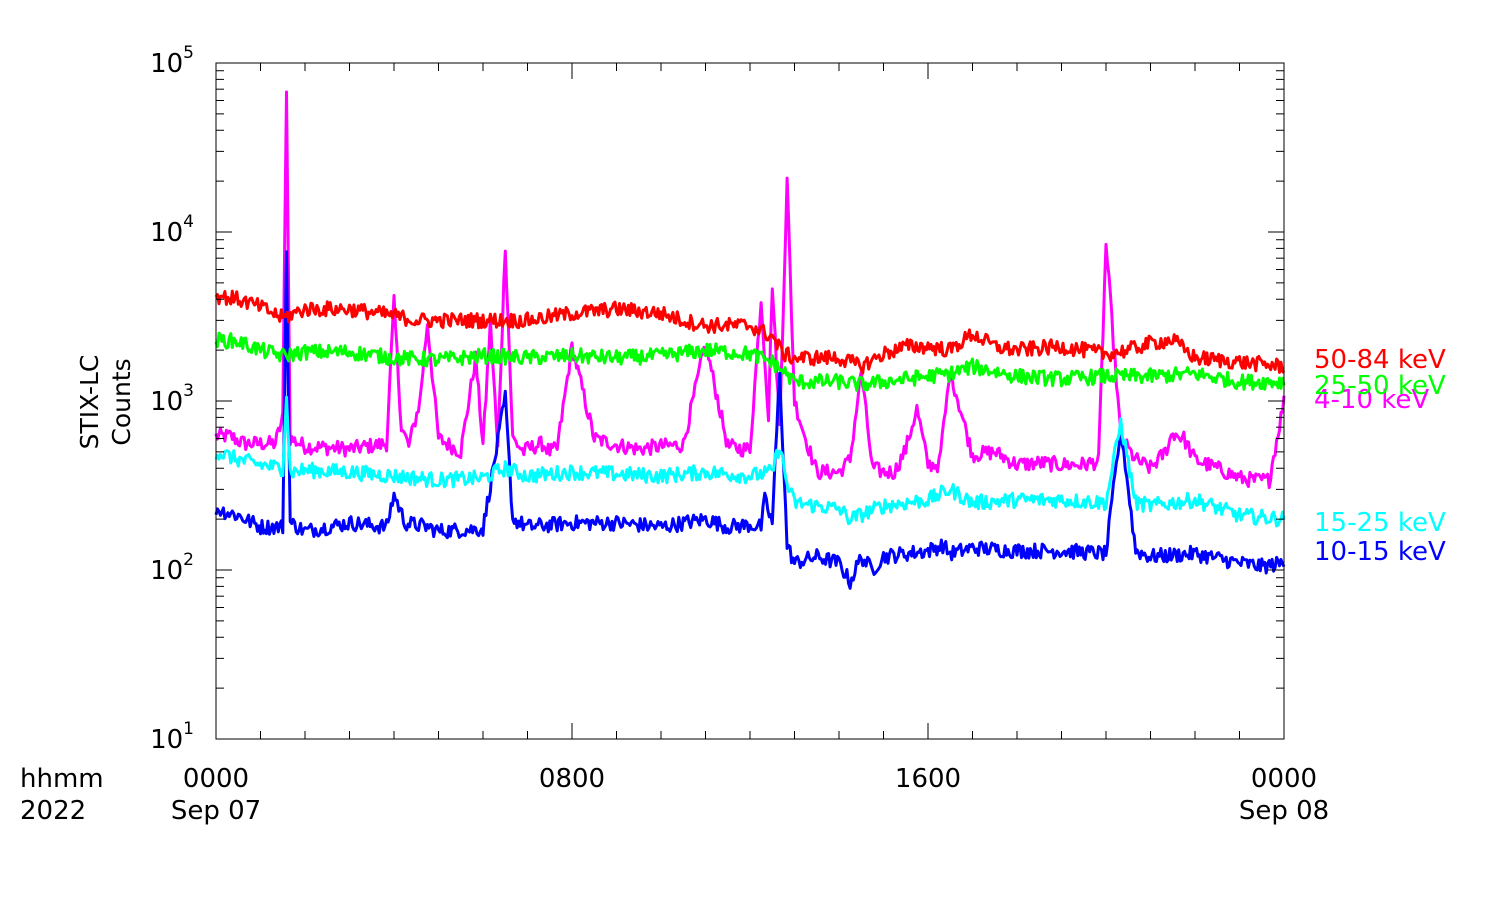 The height and width of the screenshot is (904, 1500). Describe the element at coordinates (188, 560) in the screenshot. I see `y-tick-exponent: 2` at that location.